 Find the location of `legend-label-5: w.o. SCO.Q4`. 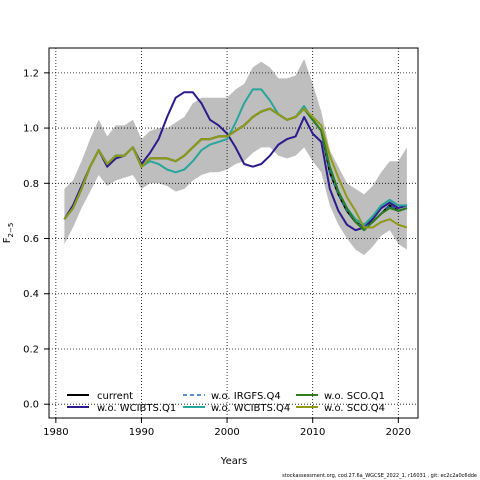

legend-label-5: w.o. SCO.Q4 is located at coordinates (354, 408).